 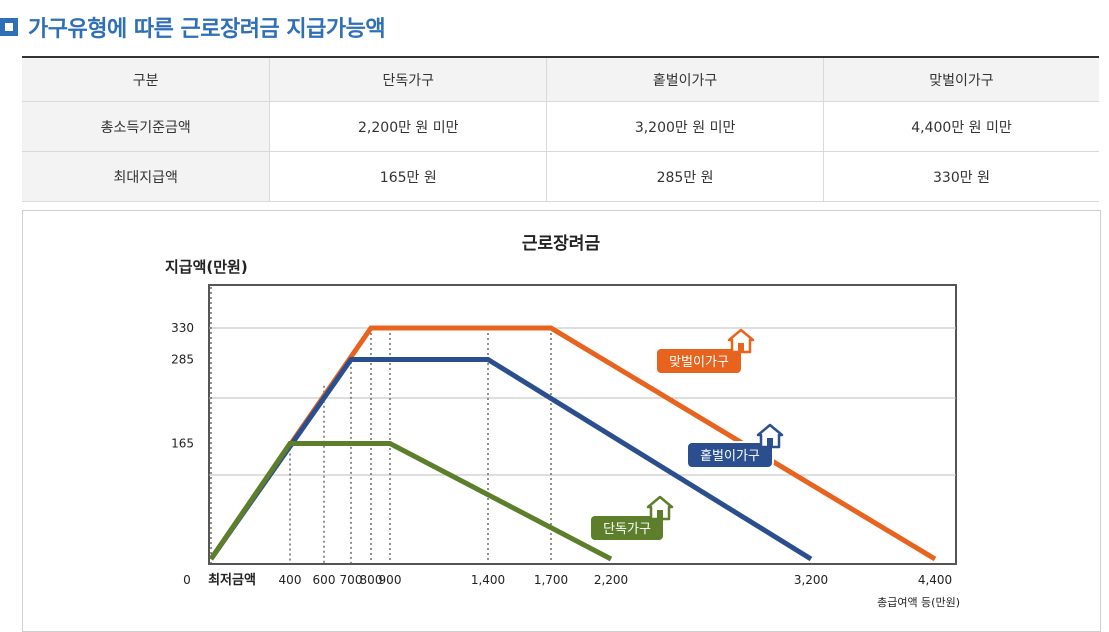 I want to click on x-tick-label: 3,200, so click(x=811, y=580).